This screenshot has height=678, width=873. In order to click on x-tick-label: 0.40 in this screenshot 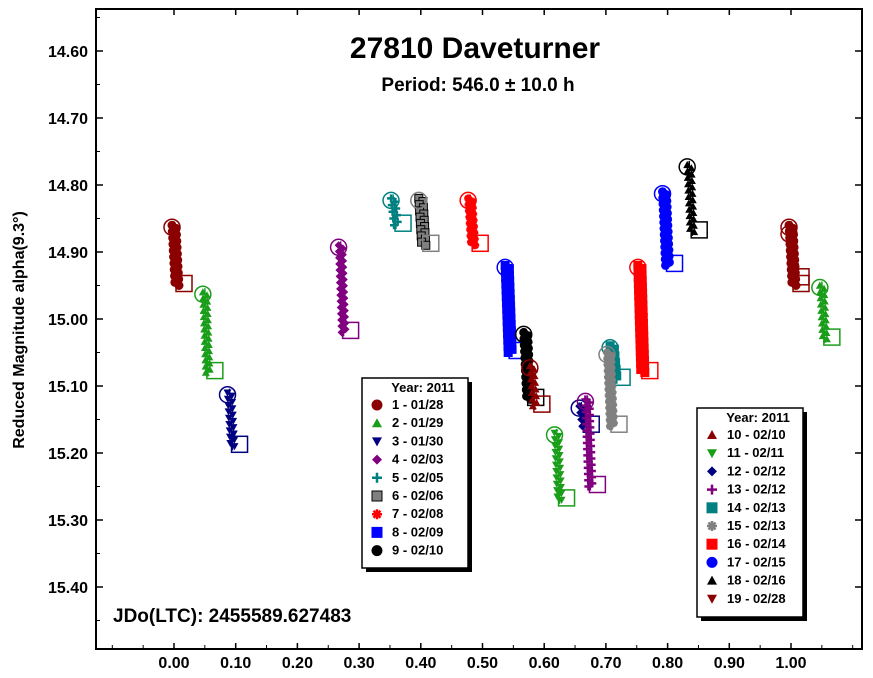, I will do `click(420, 663)`.